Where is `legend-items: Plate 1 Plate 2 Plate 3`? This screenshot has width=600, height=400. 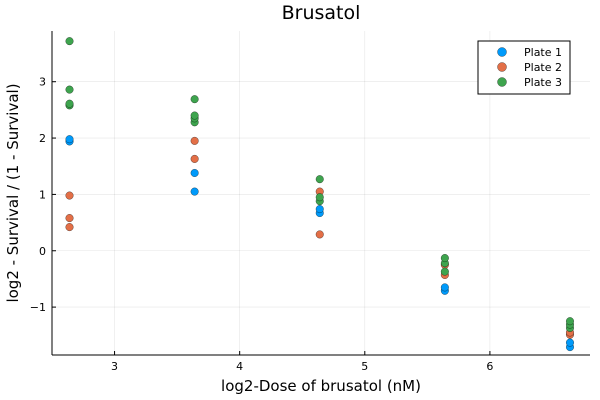
legend-items: Plate 1 Plate 2 Plate 3 is located at coordinates (529, 67).